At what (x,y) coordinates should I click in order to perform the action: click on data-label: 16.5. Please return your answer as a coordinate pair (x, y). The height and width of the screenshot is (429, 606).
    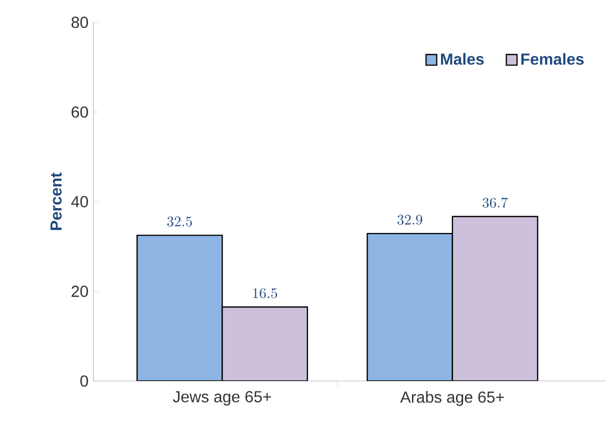
    Looking at the image, I should click on (265, 293).